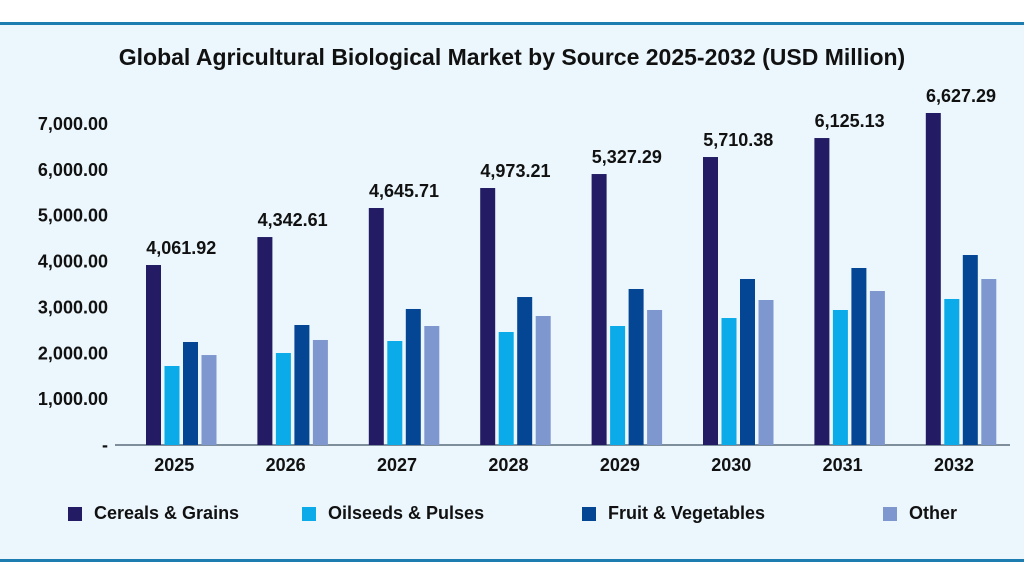 This screenshot has width=1024, height=576. I want to click on y-tick-label: 6,000.00, so click(73, 170).